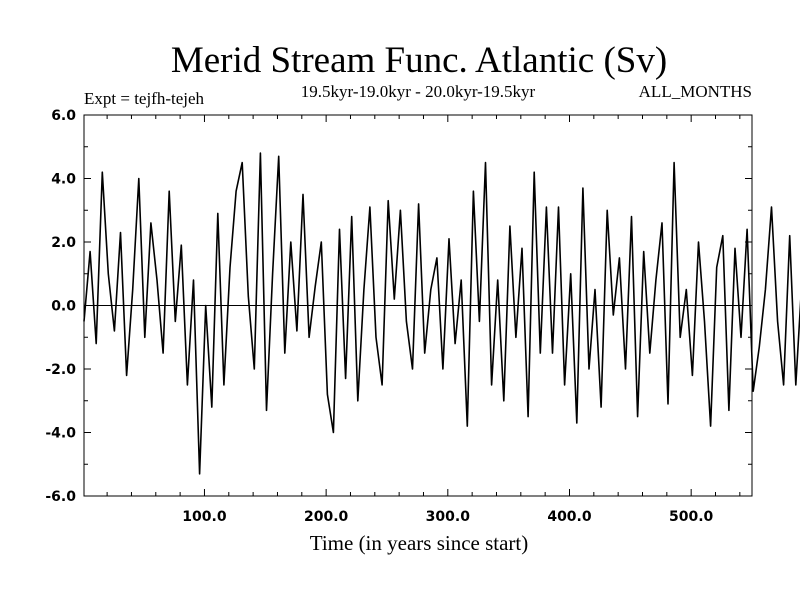  What do you see at coordinates (63, 116) in the screenshot?
I see `y-tick-label: 6.0` at bounding box center [63, 116].